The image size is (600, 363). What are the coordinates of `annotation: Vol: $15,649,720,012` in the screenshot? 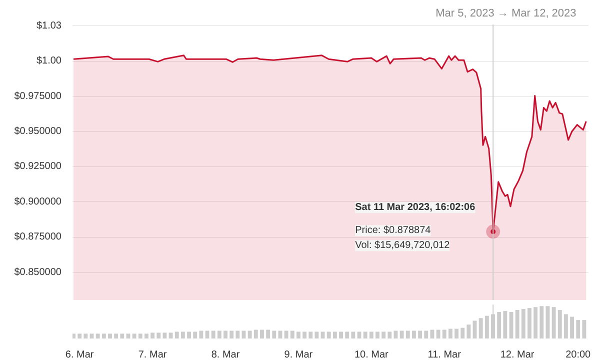 It's located at (402, 246).